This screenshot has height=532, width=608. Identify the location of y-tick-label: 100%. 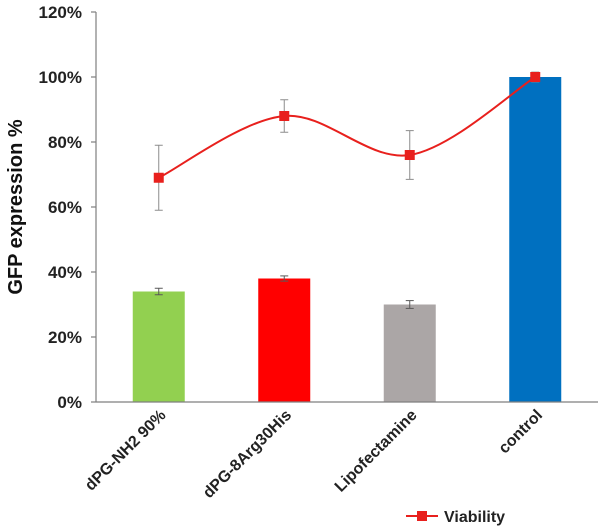
(60, 77).